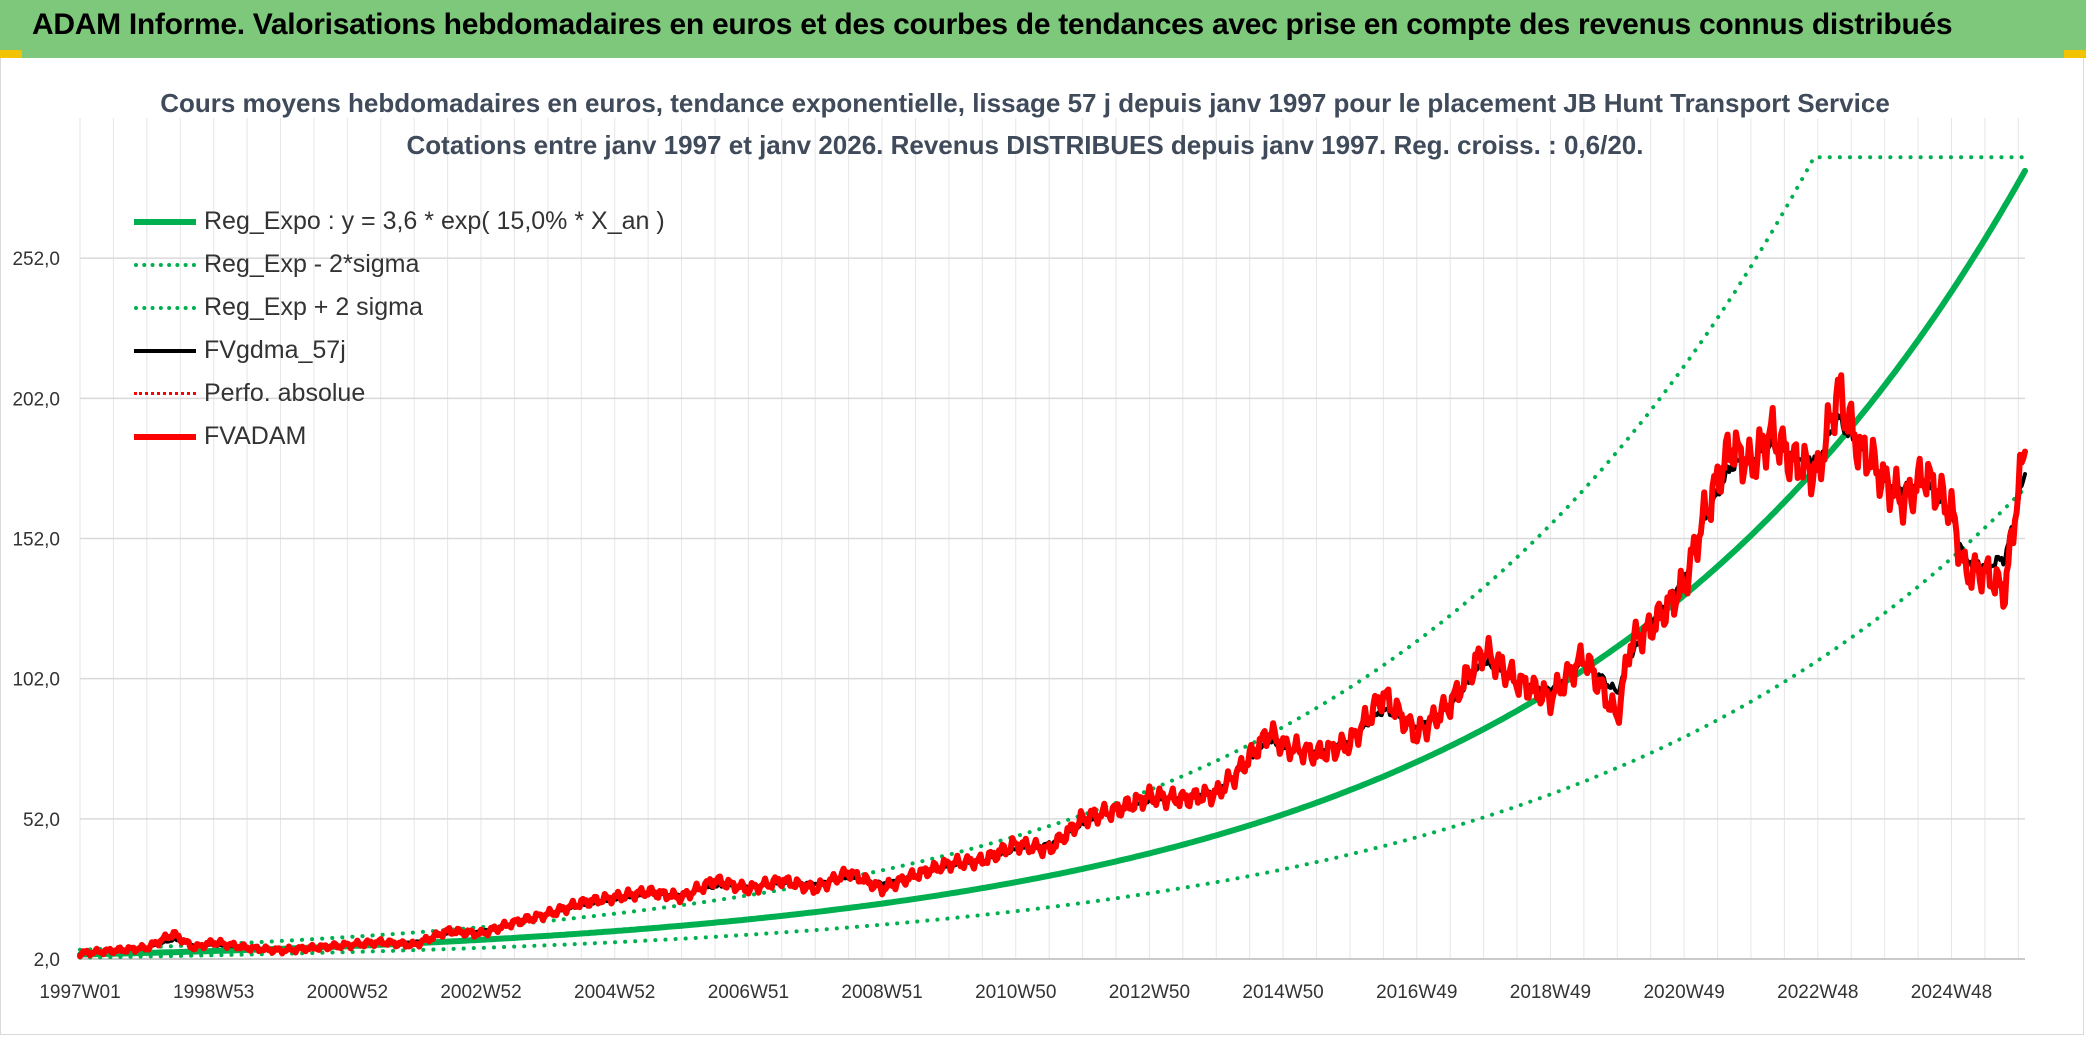  What do you see at coordinates (165, 264) in the screenshot?
I see `legend-swatch-reg-exp-minus` at bounding box center [165, 264].